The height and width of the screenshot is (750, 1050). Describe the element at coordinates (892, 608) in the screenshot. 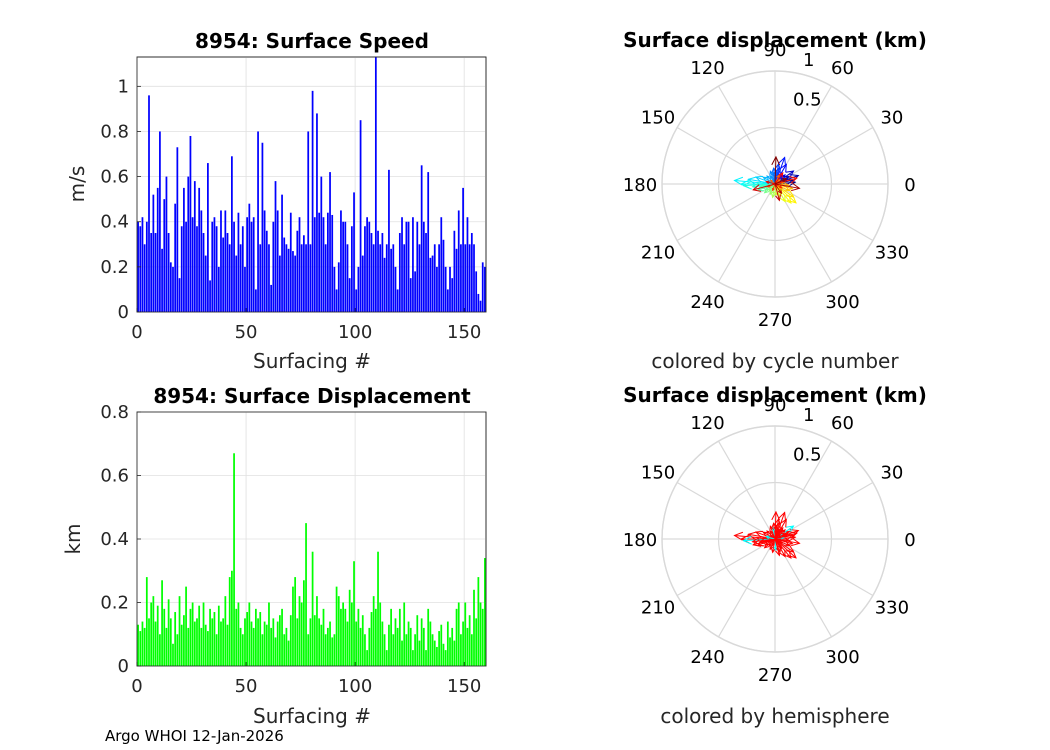

I see `polar-angle-label: 330` at that location.